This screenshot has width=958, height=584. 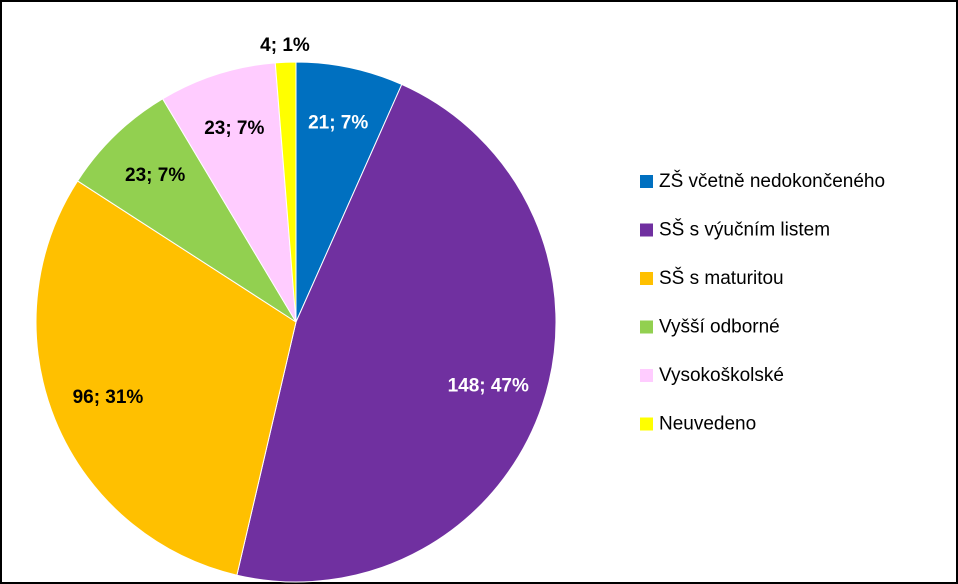 What do you see at coordinates (338, 123) in the screenshot?
I see `data-label: 21; 7%` at bounding box center [338, 123].